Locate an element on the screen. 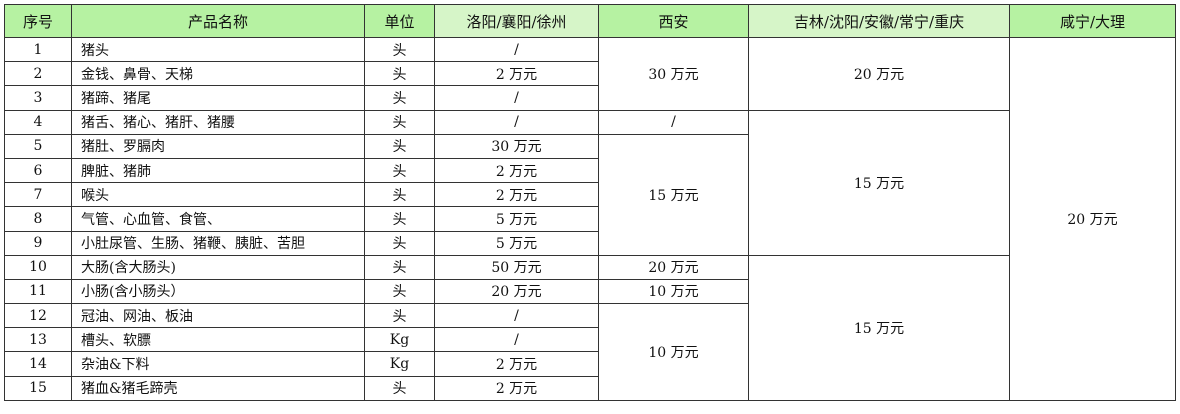 This screenshot has height=414, width=1180. price-xianning: 20 万元 is located at coordinates (1092, 219).